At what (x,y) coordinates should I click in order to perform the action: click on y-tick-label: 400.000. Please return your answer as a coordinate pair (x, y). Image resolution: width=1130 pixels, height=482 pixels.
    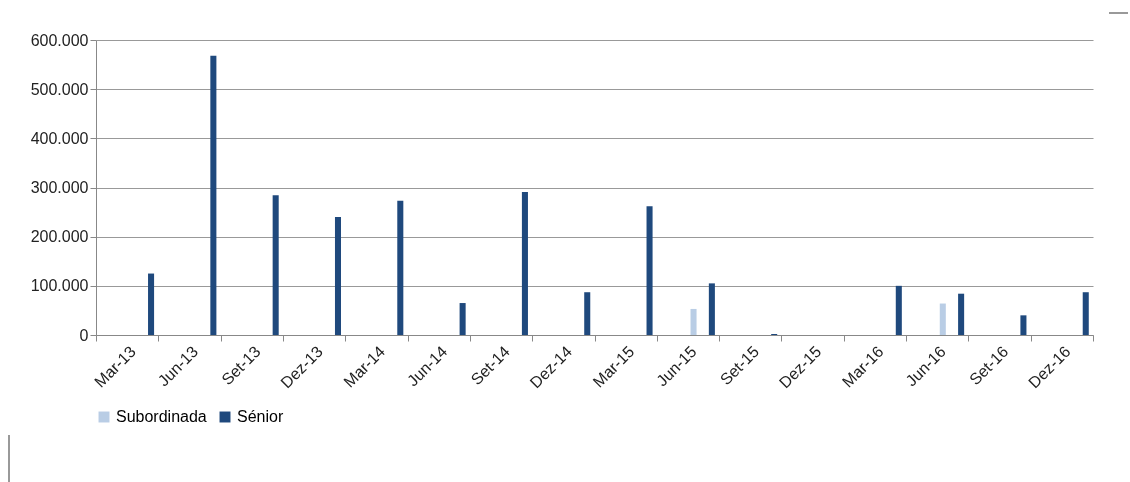
    Looking at the image, I should click on (59, 138).